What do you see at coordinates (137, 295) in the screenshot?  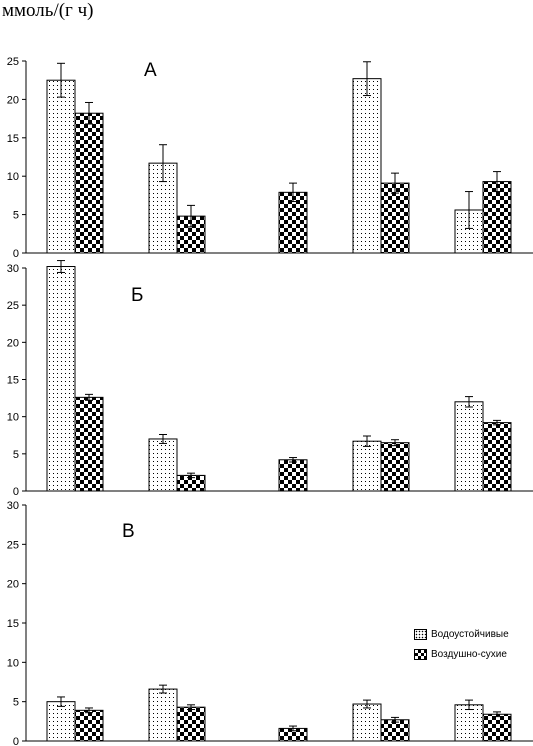 I see `panel-label: Б` at bounding box center [137, 295].